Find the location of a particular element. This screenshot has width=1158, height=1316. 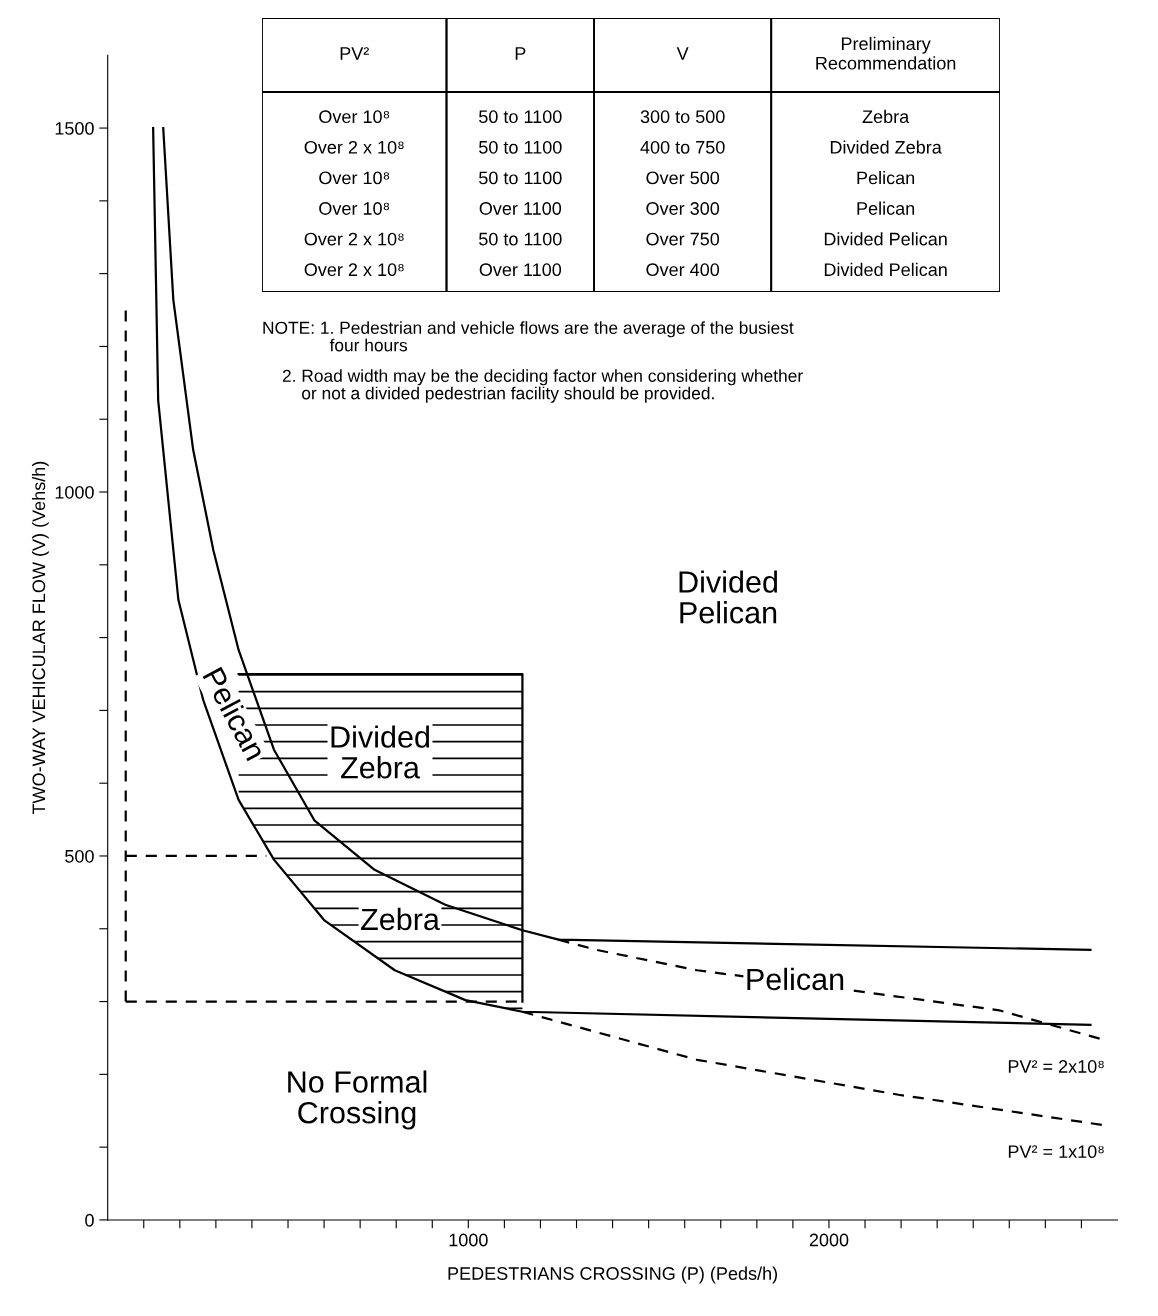

y-tick-label: 500 is located at coordinates (79, 856).